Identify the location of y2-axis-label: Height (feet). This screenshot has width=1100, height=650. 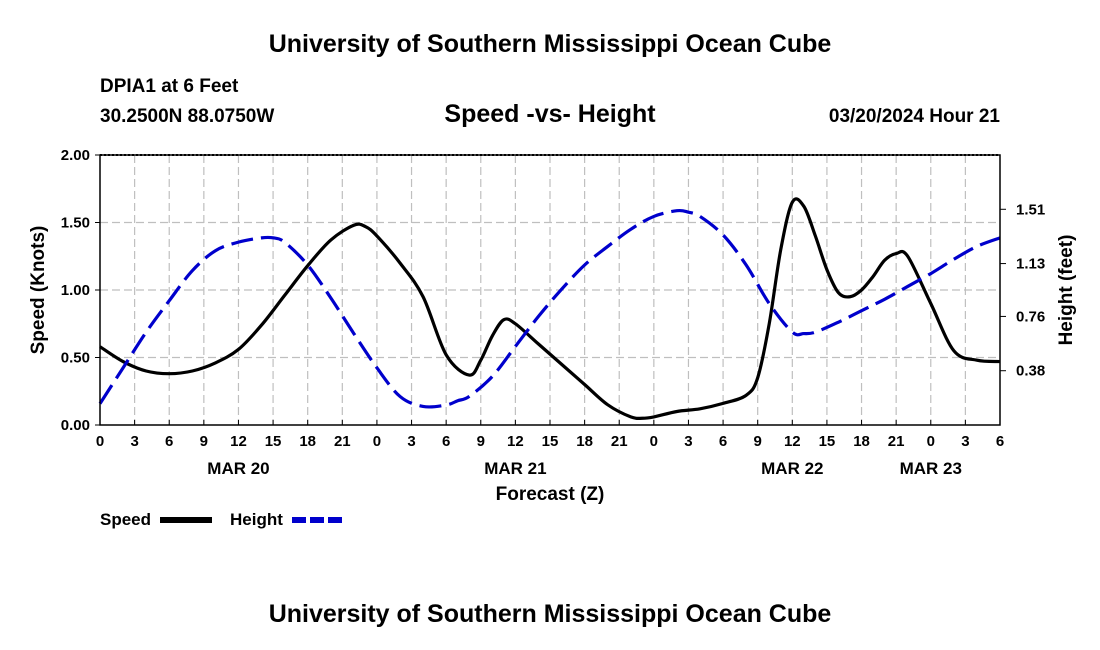
(1066, 290).